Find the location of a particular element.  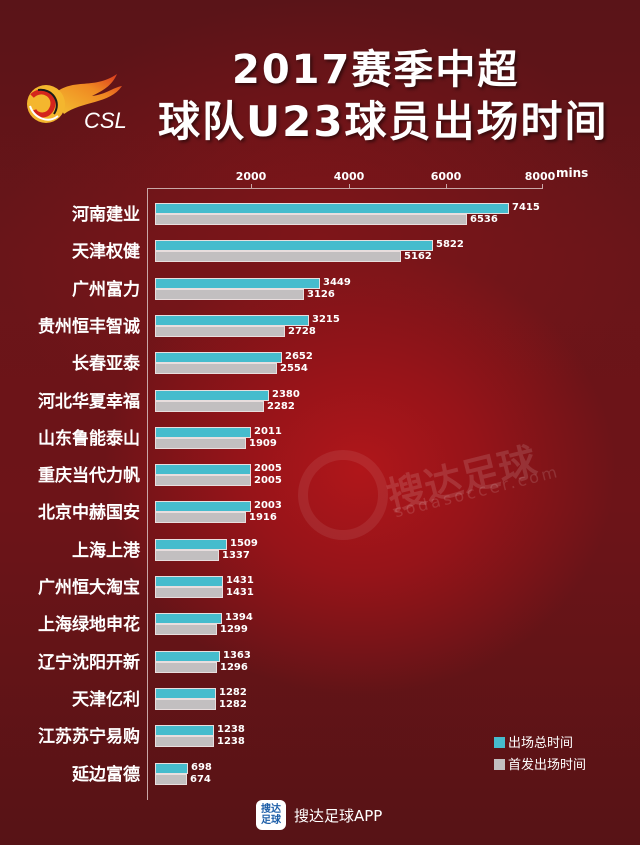

bar-row: 广州富力 3449 3126 is located at coordinates (320, 290).